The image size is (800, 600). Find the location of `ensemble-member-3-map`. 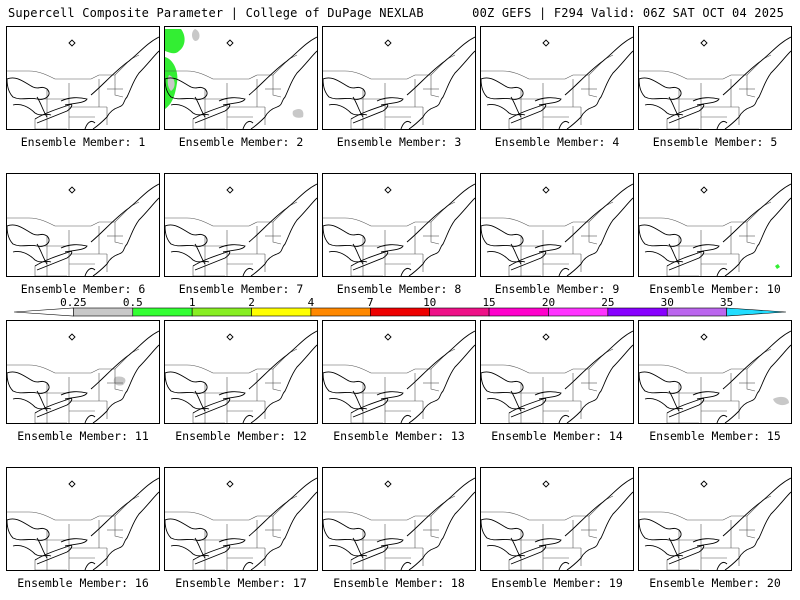

ensemble-member-3-map is located at coordinates (399, 78).